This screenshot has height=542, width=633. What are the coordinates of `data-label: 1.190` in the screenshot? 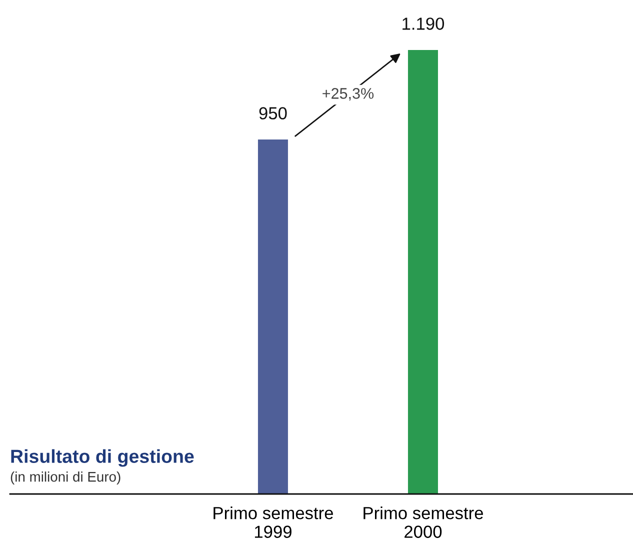 It's located at (423, 24).